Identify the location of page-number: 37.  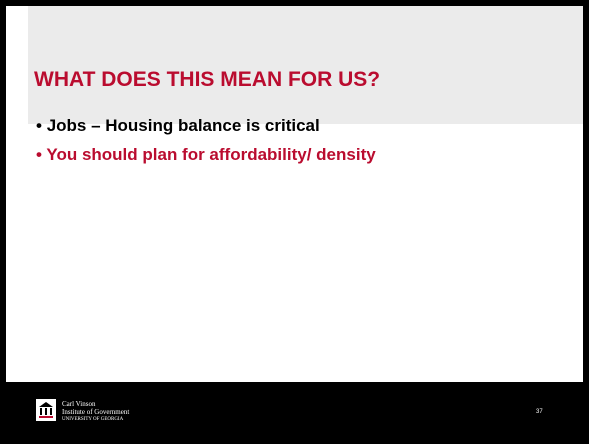
(539, 412).